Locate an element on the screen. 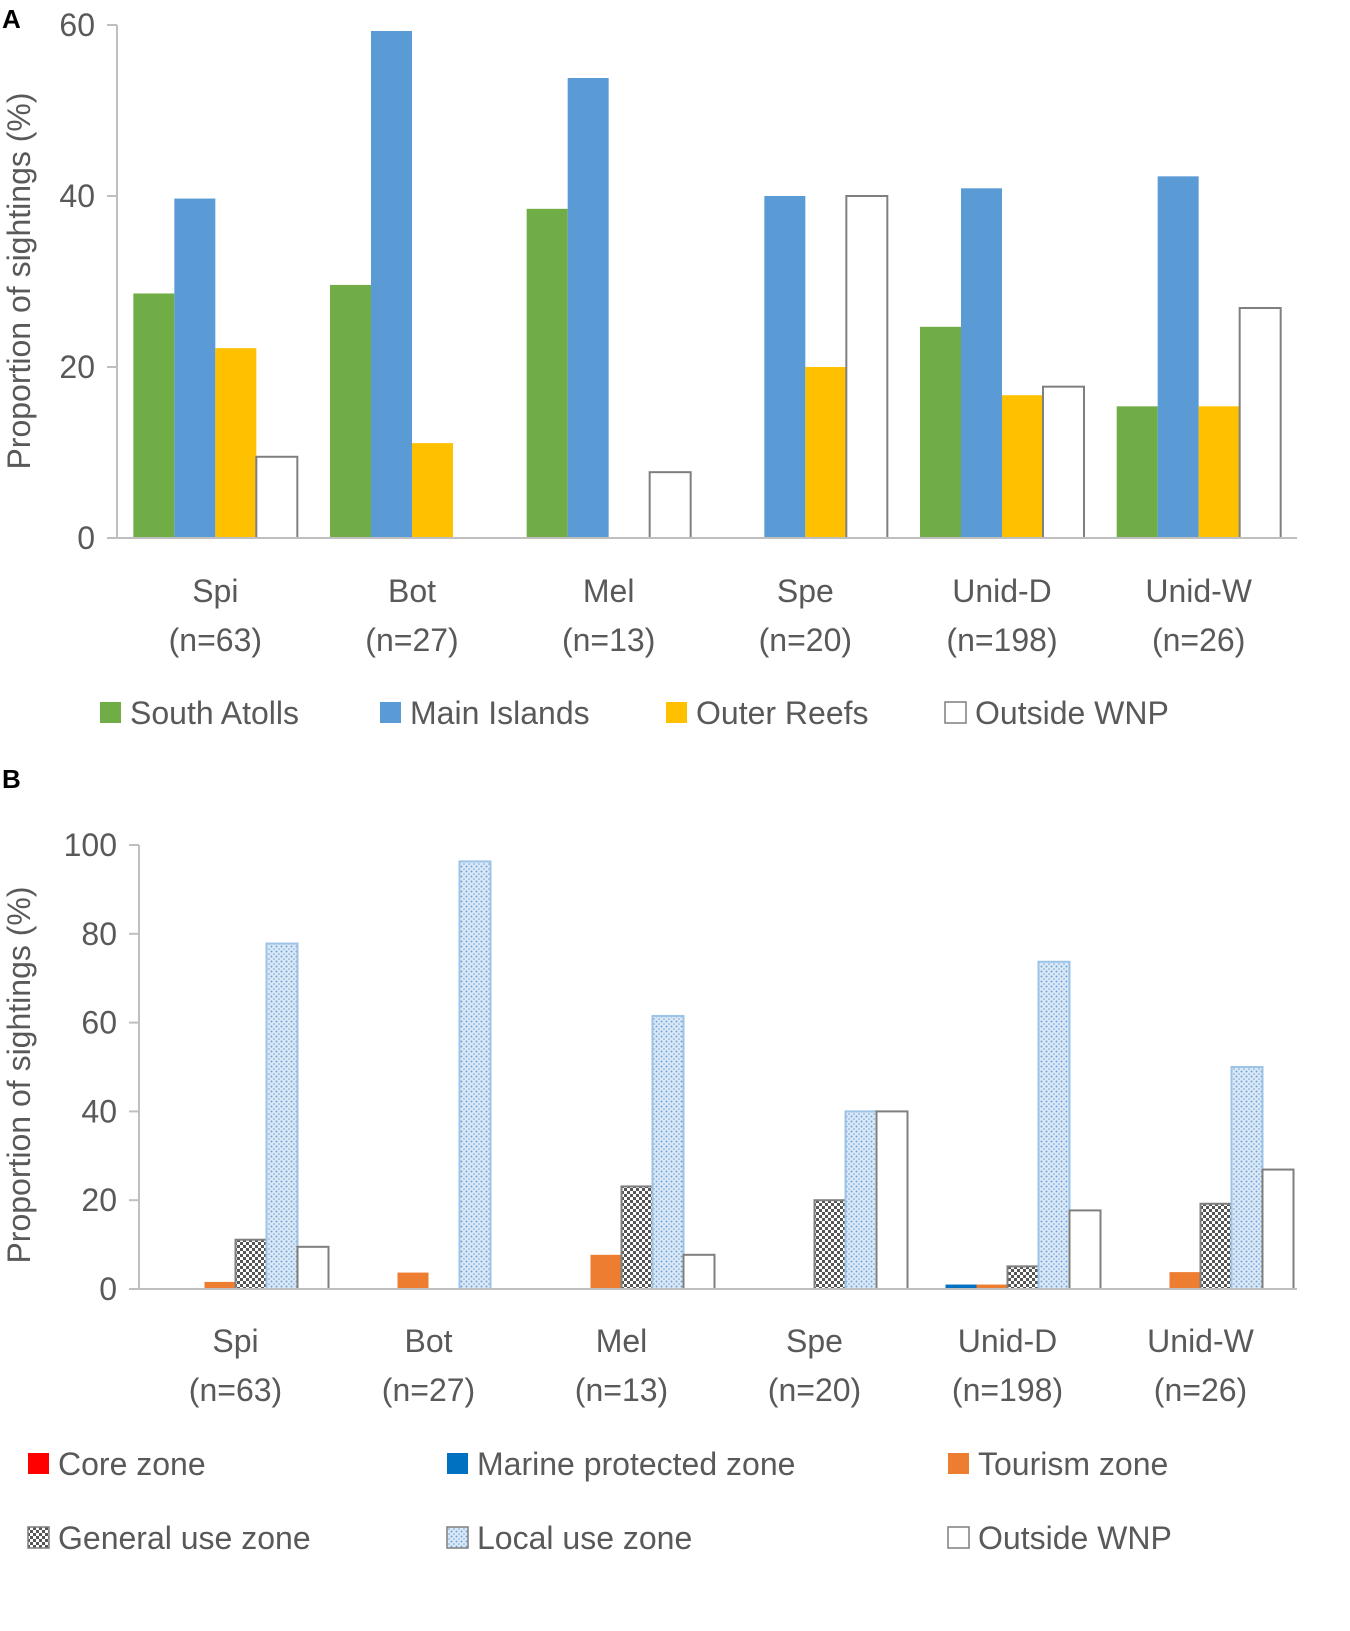 This screenshot has width=1350, height=1631. legend-item-outside-wnp: Outside WNP is located at coordinates (1056, 713).